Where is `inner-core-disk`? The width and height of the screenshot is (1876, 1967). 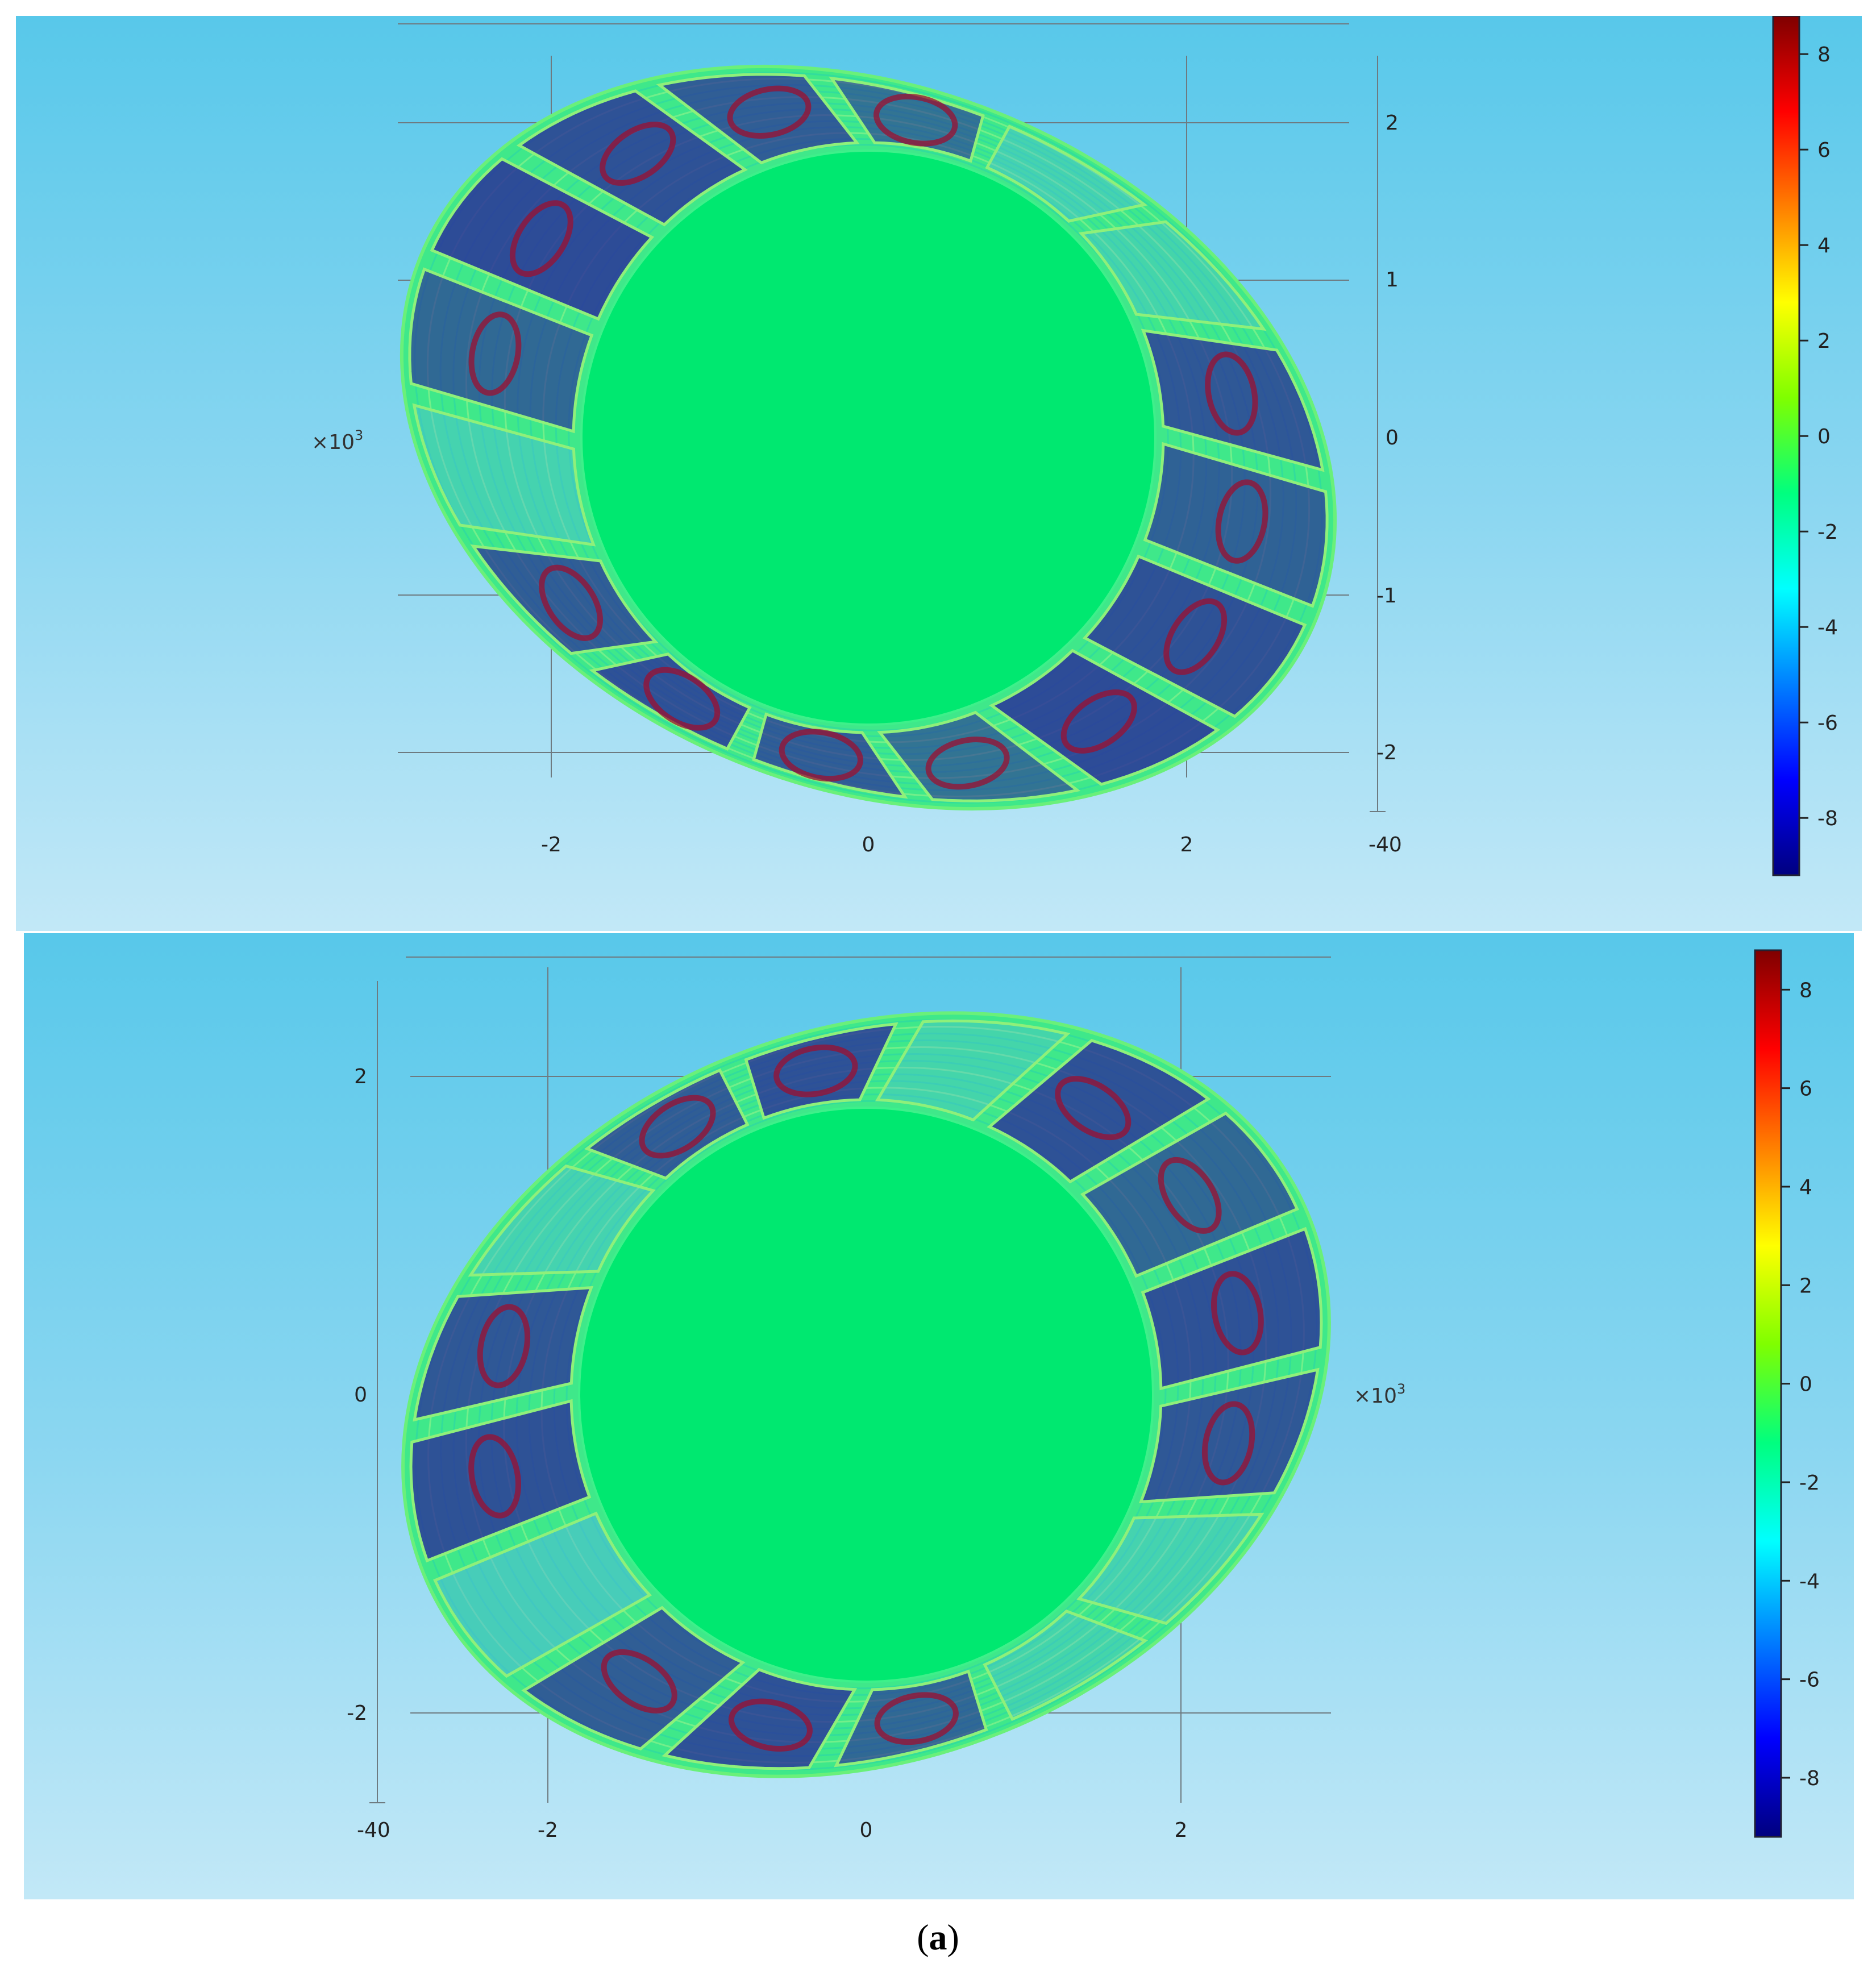 inner-core-disk is located at coordinates (866, 1395).